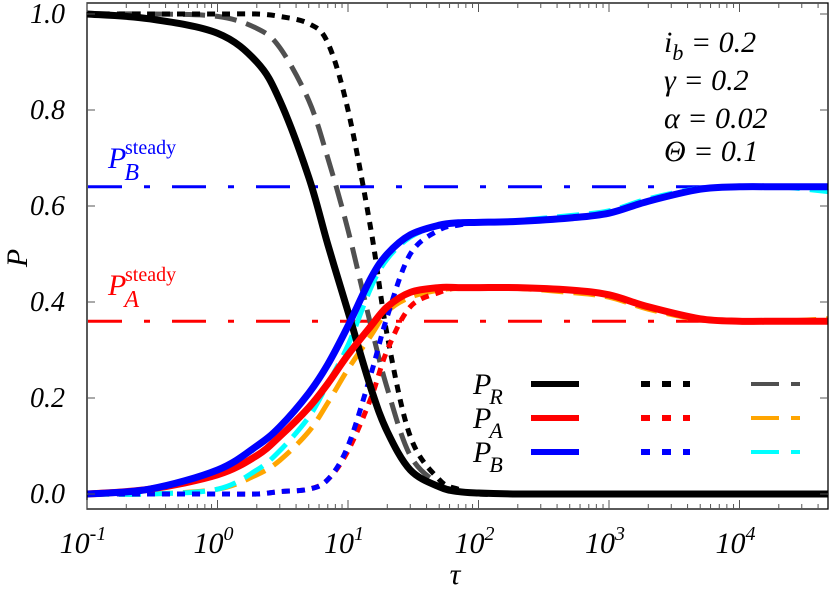  What do you see at coordinates (47, 398) in the screenshot?
I see `y-tick-label: 0.2` at bounding box center [47, 398].